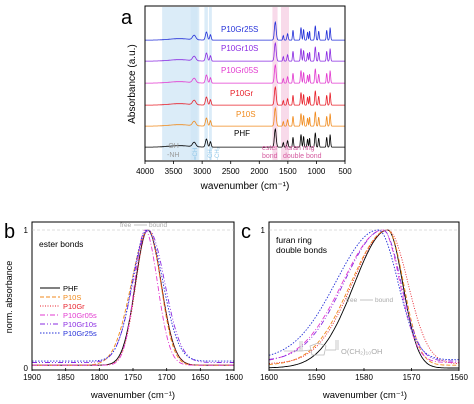 The image size is (474, 404). What do you see at coordinates (194, 83) in the screenshot?
I see `band-ch-a` at bounding box center [194, 83].